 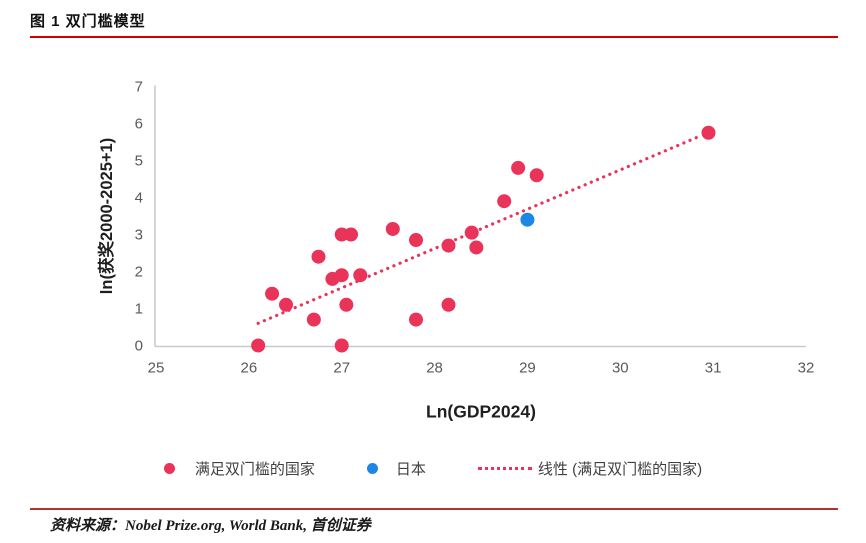 I want to click on y-tick-label: 4, so click(x=139, y=198).